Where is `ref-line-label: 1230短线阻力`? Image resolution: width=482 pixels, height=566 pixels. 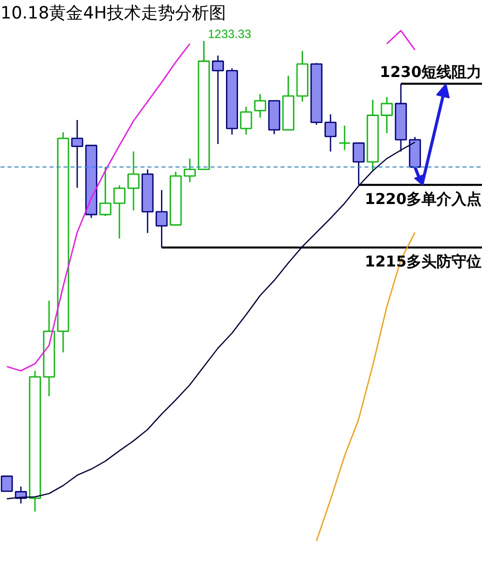
ref-line-label: 1230短线阻力 is located at coordinates (431, 71).